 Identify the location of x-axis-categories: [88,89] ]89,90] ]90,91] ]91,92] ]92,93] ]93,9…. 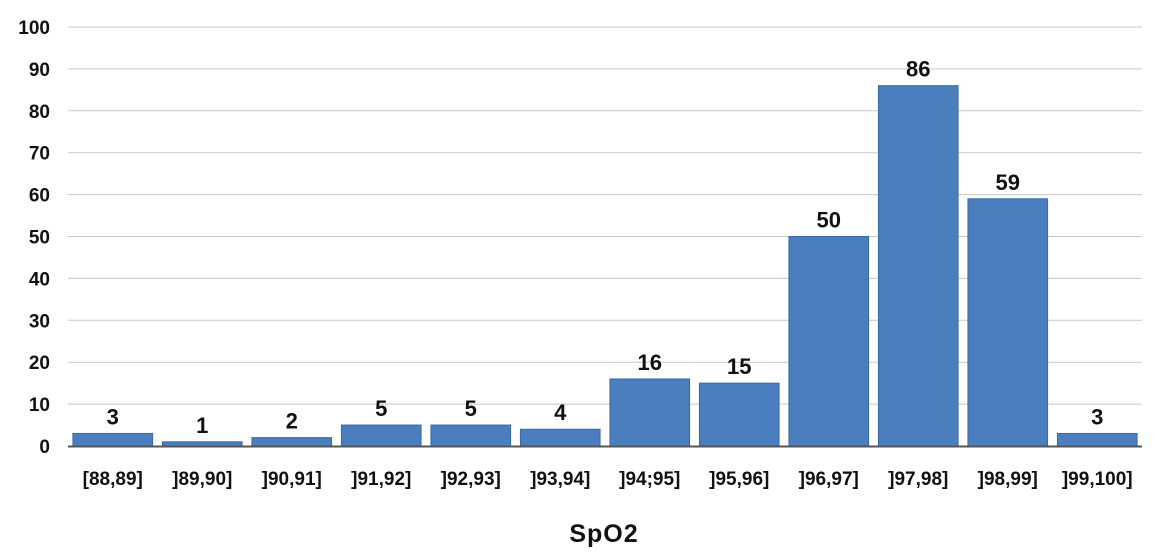
(608, 479).